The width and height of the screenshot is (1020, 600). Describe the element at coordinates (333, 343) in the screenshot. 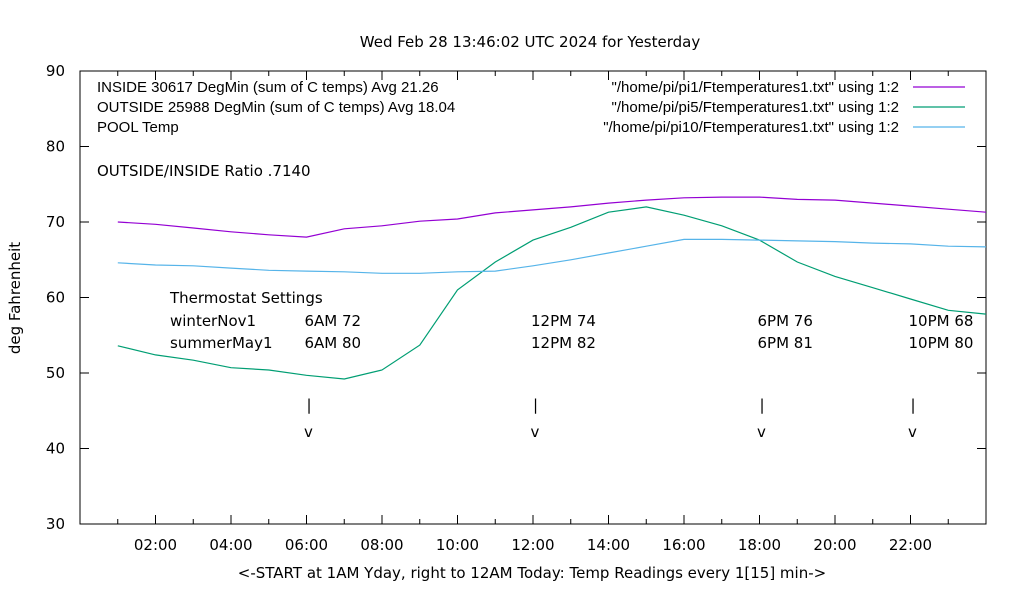

I see `thermostat-setting: 6AM 80` at that location.